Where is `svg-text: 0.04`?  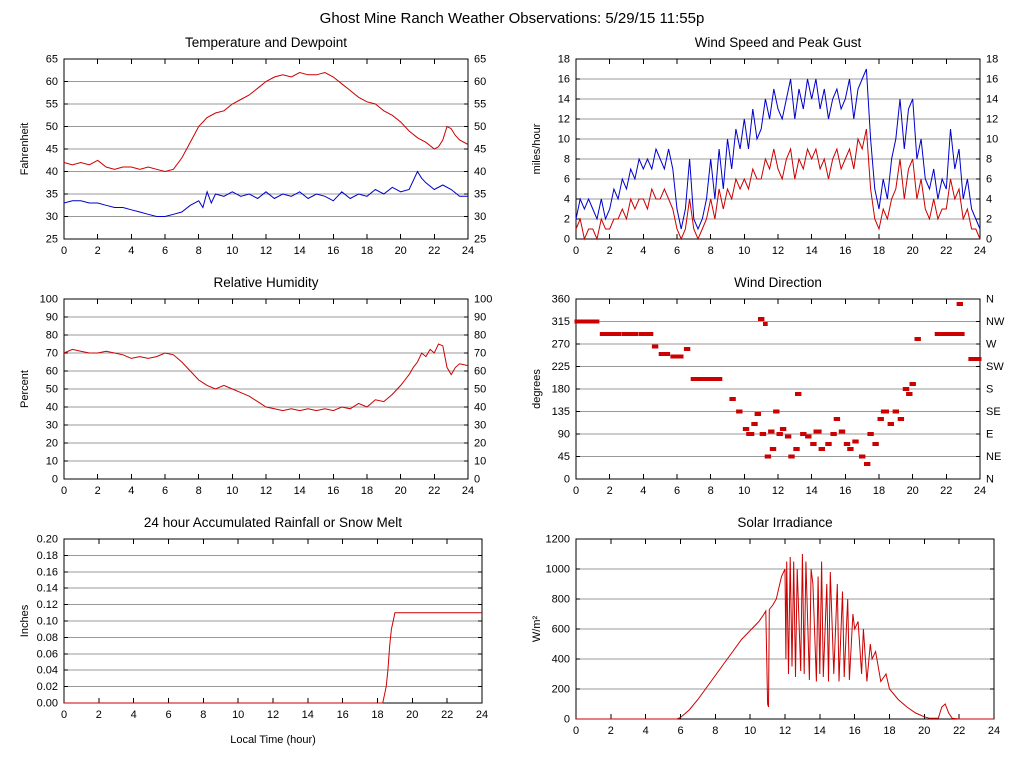
svg-text: 0.04 is located at coordinates (47, 671).